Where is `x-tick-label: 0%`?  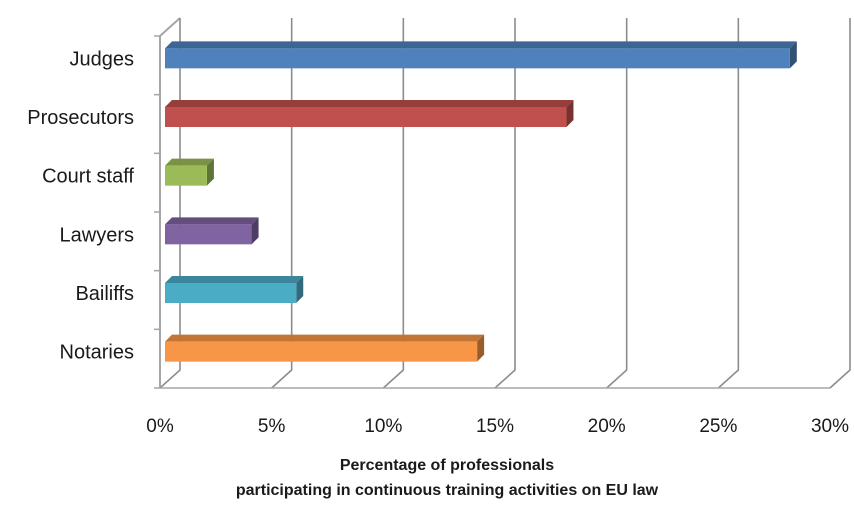 x-tick-label: 0% is located at coordinates (160, 426).